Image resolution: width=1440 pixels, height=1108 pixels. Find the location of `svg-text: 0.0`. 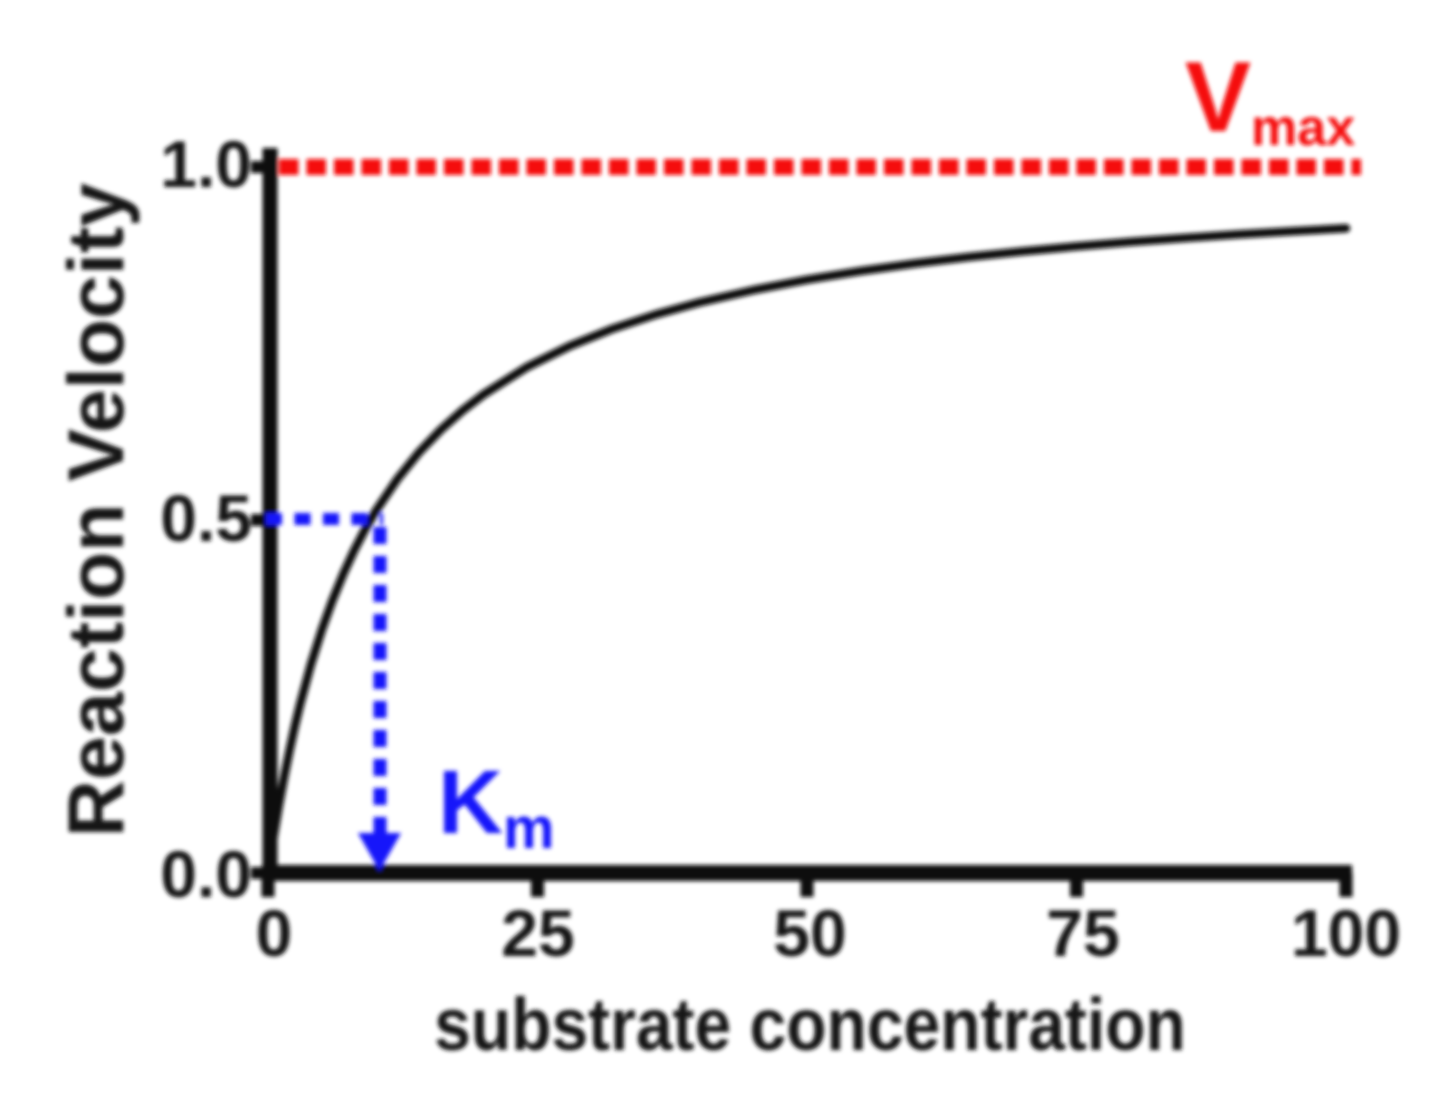

svg-text: 0.0 is located at coordinates (206, 874).